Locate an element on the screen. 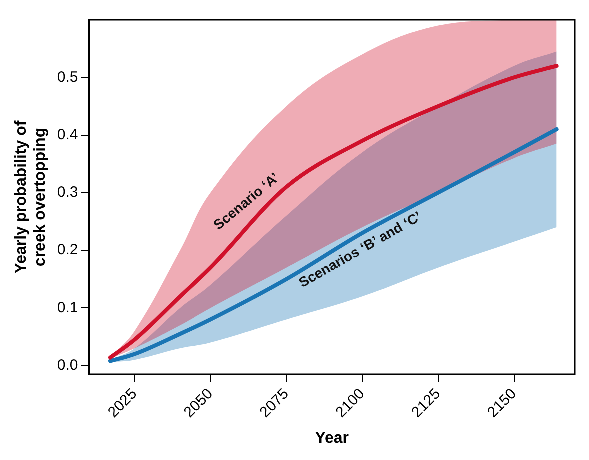 The height and width of the screenshot is (460, 589). y-tick-label: 0.2 is located at coordinates (67, 250).